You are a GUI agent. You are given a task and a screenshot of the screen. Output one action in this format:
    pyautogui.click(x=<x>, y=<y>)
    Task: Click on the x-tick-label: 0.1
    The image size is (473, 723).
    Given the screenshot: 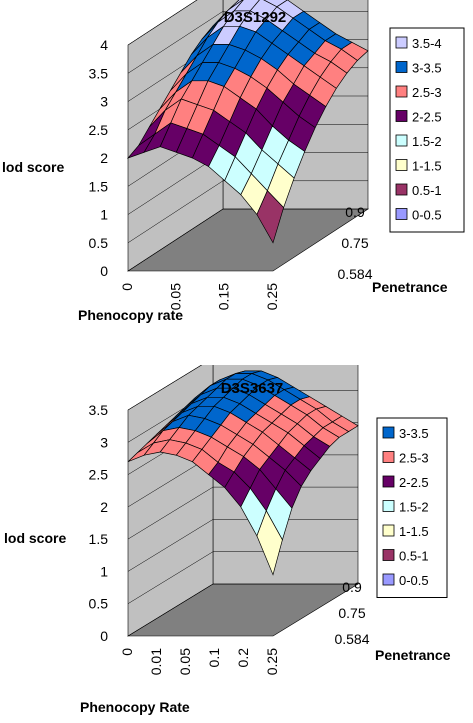 What is the action you would take?
    pyautogui.click(x=214, y=658)
    